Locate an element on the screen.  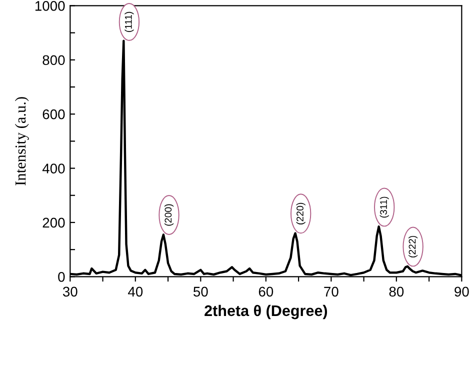
x-tick-label: 40 is located at coordinates (135, 291).